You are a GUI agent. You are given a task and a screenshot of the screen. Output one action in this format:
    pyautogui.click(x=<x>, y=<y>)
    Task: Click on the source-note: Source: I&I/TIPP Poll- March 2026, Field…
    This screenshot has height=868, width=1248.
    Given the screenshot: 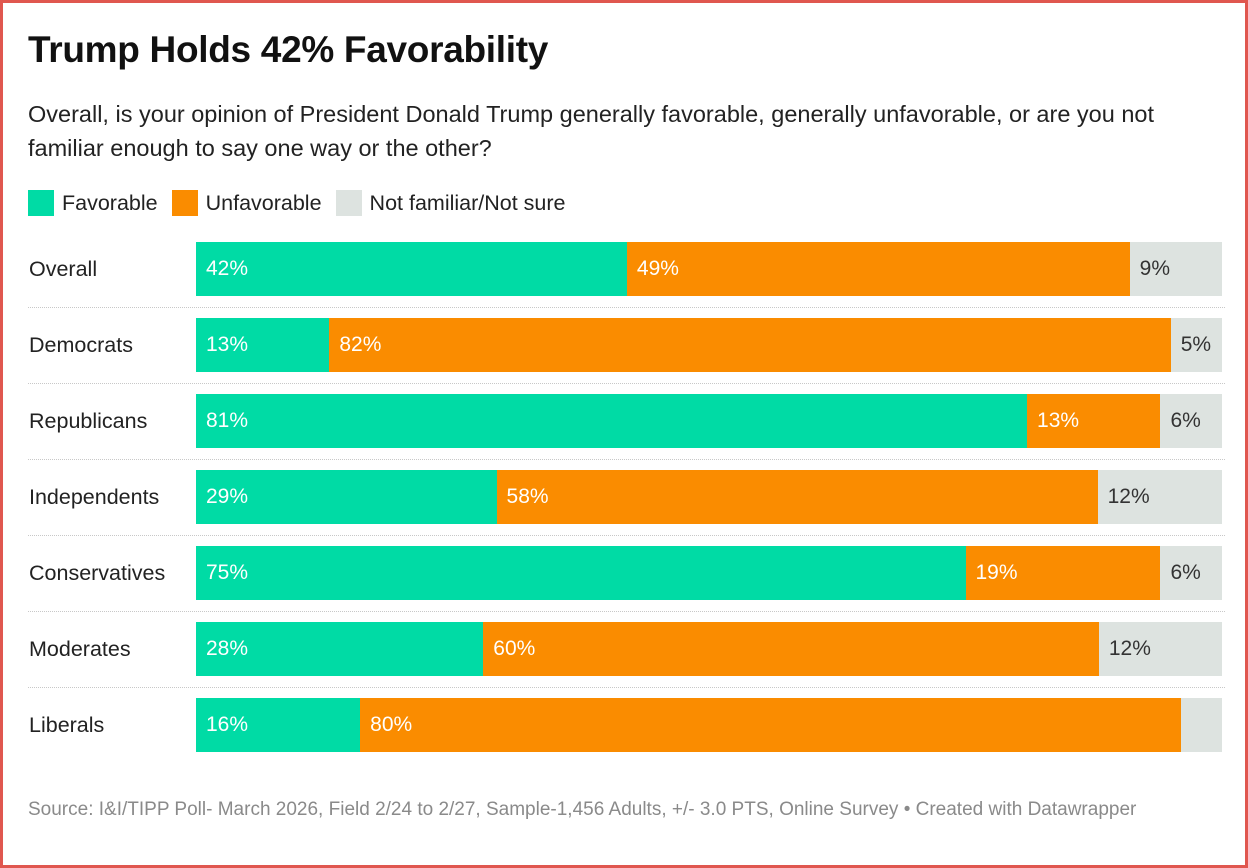 What is the action you would take?
    pyautogui.click(x=463, y=809)
    